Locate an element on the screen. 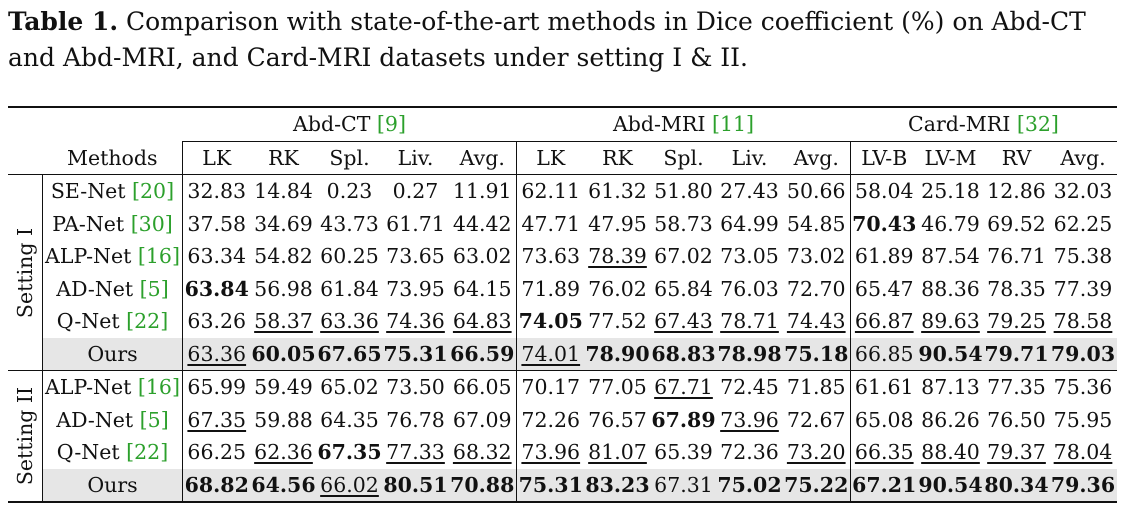 This screenshot has height=521, width=1145. cell-value: 27.43 is located at coordinates (749, 191).